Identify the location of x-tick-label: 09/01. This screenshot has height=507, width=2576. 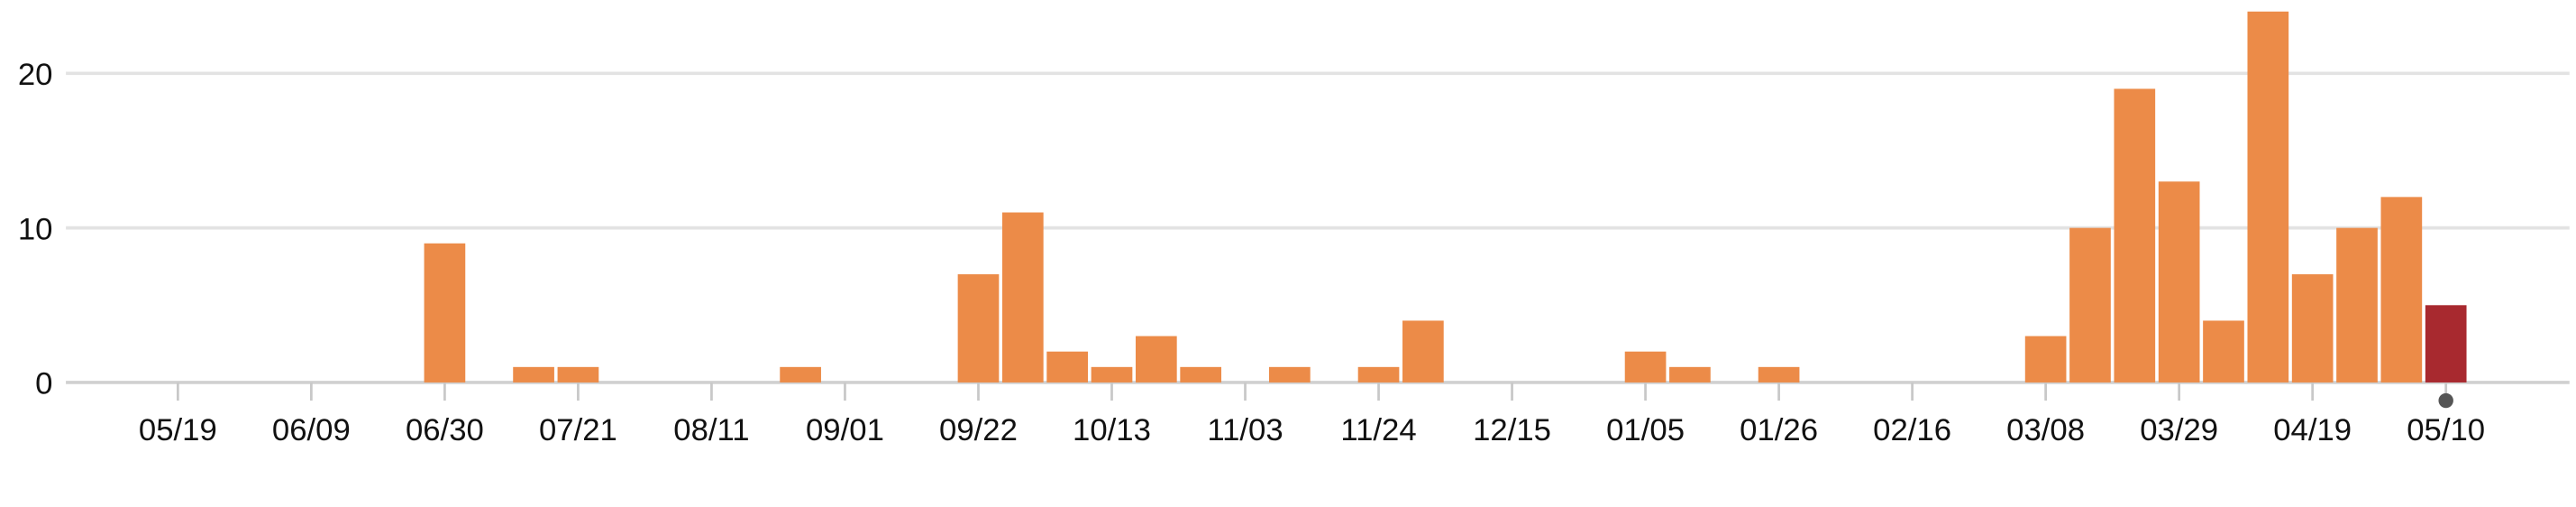
(845, 430).